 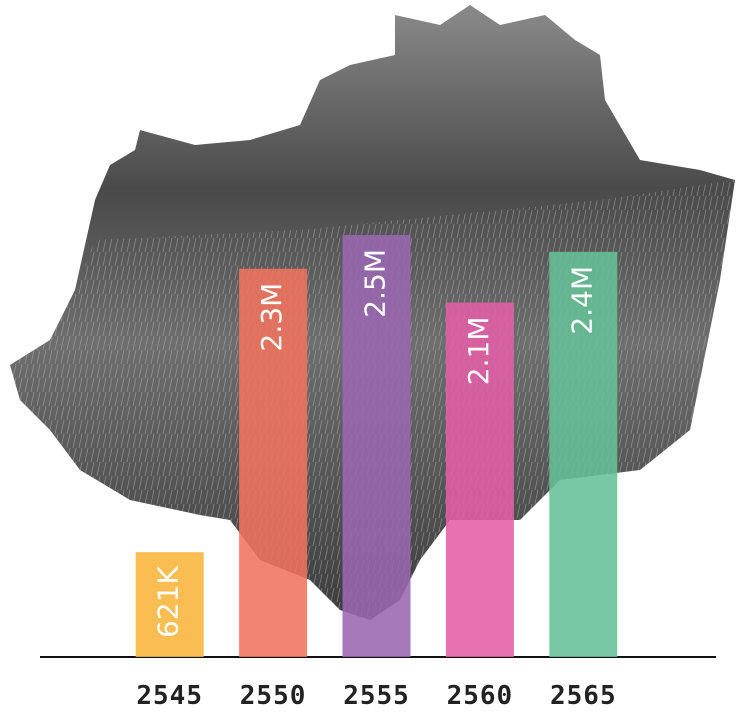 I want to click on value-label: 621K, so click(x=168, y=602).